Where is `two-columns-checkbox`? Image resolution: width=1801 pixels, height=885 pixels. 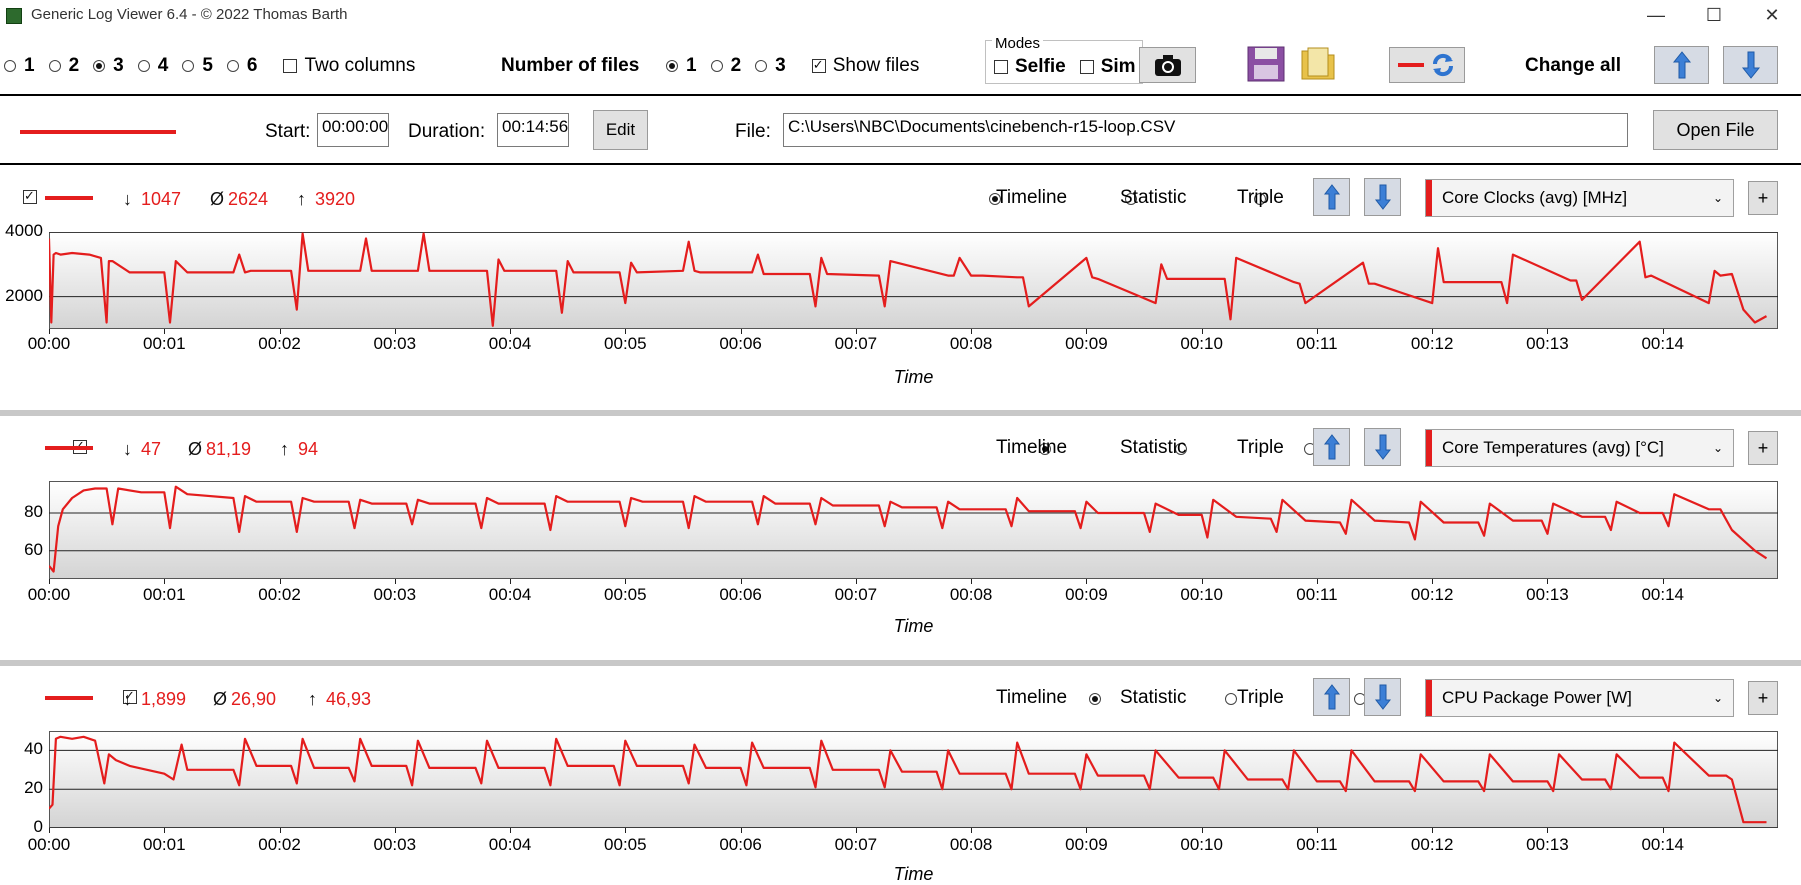
two-columns-checkbox is located at coordinates (290, 66).